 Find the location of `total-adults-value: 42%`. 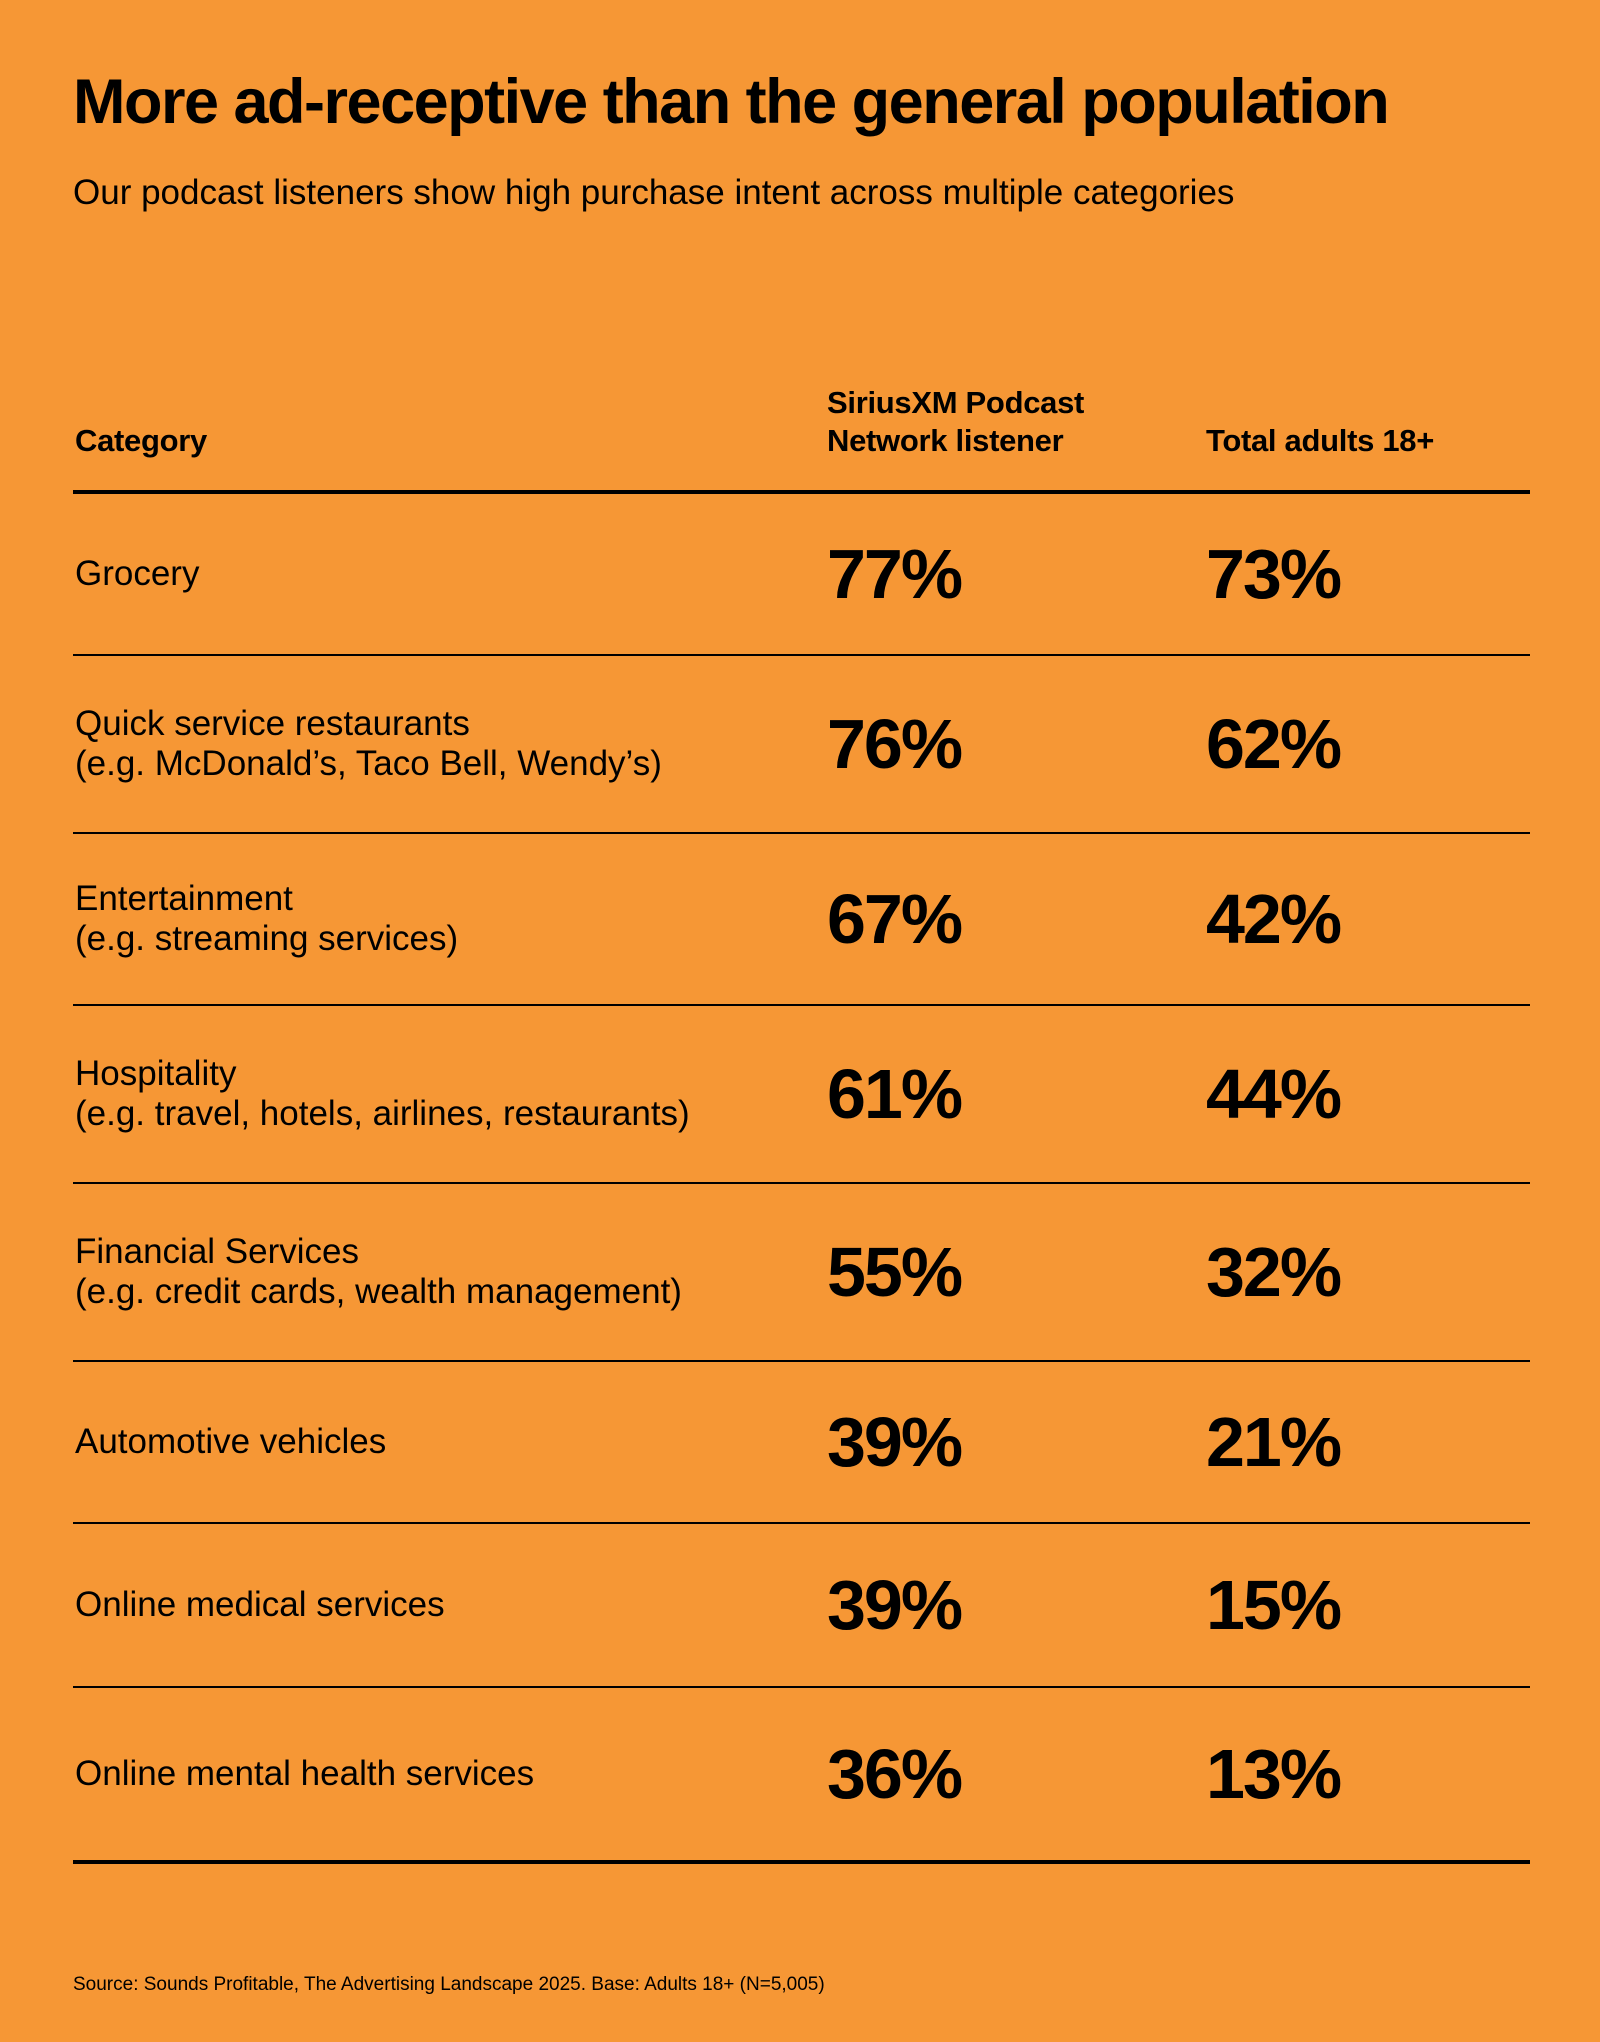

total-adults-value: 42% is located at coordinates (1274, 919).